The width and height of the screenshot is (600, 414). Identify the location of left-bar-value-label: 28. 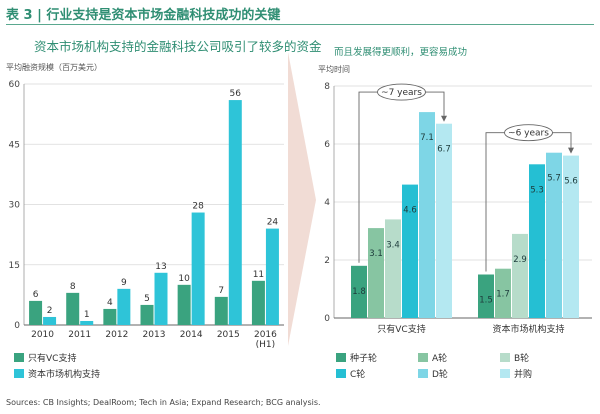
(198, 207).